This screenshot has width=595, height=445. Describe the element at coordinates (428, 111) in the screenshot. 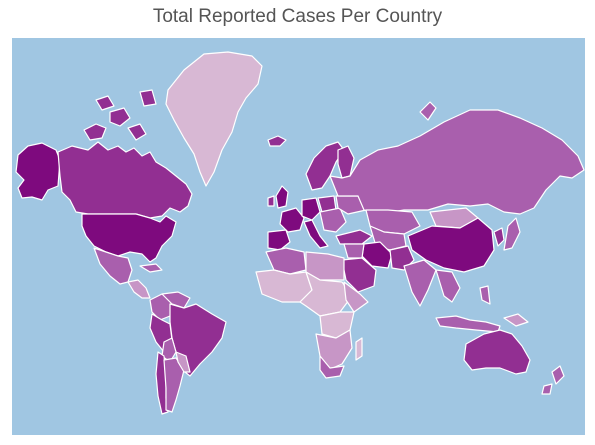

I see `country-novaya-zemlya` at that location.